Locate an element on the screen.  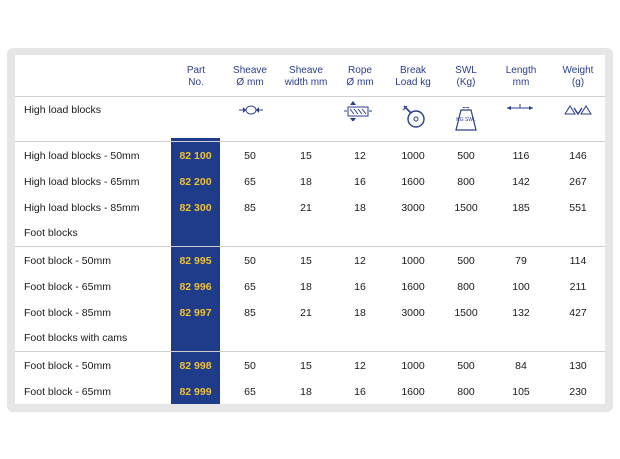
cell-weight: 427 is located at coordinates (578, 313).